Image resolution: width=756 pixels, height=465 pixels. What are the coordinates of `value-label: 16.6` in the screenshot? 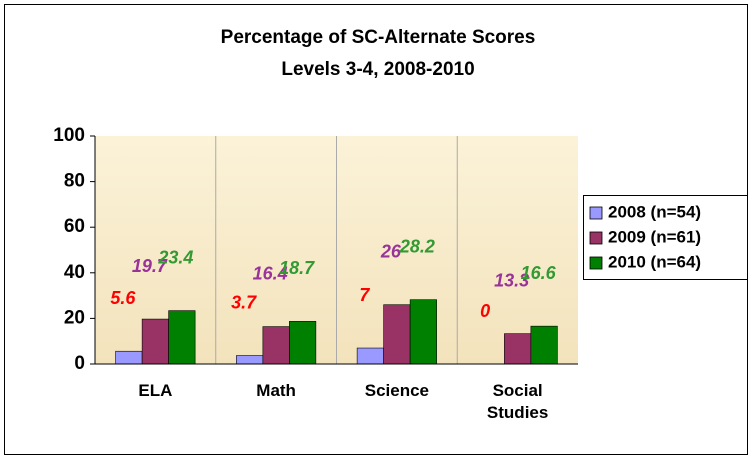 It's located at (539, 273).